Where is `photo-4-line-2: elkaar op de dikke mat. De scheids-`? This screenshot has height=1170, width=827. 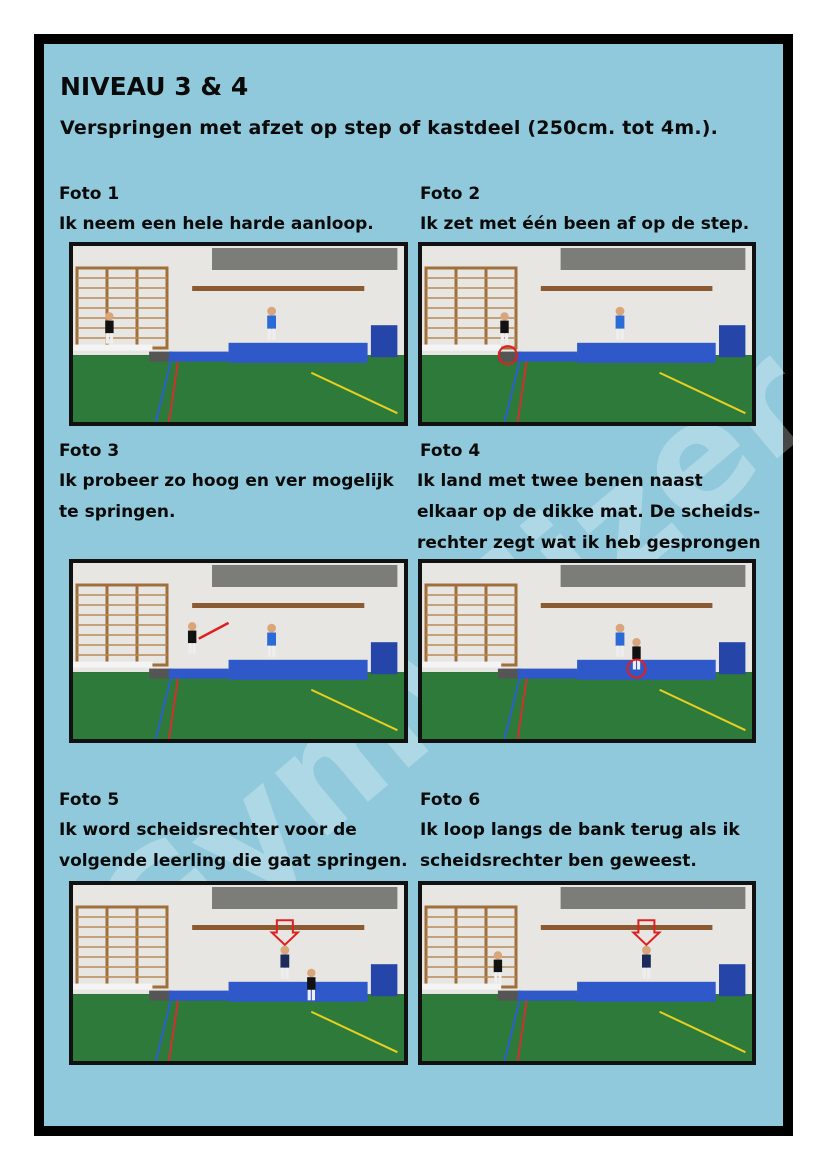
photo-4-line-2: elkaar op de dikke mat. De scheids- is located at coordinates (589, 512).